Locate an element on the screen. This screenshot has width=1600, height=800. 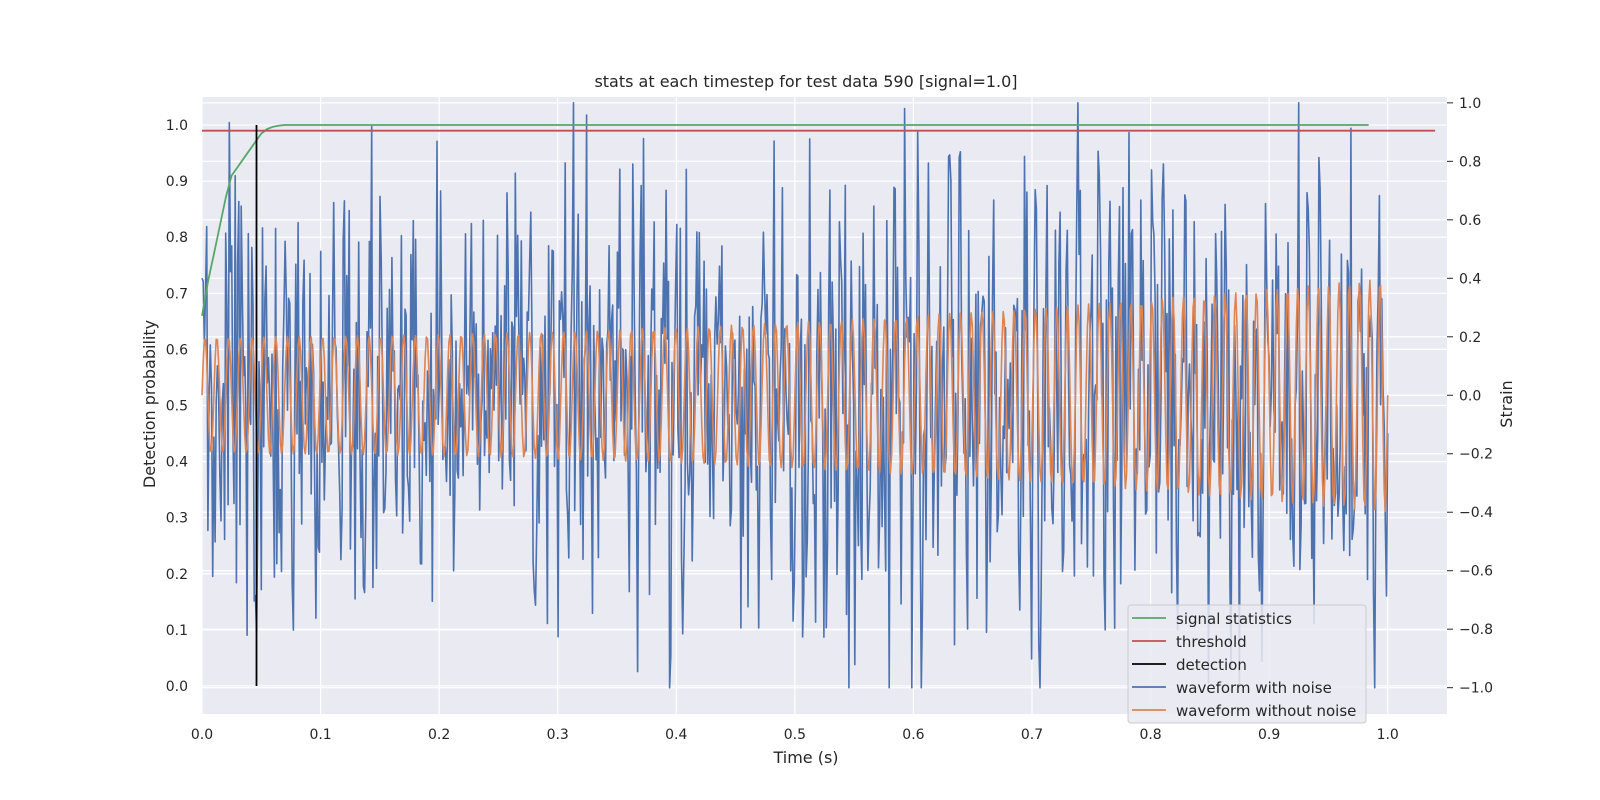
legend-box is located at coordinates (1247, 664).